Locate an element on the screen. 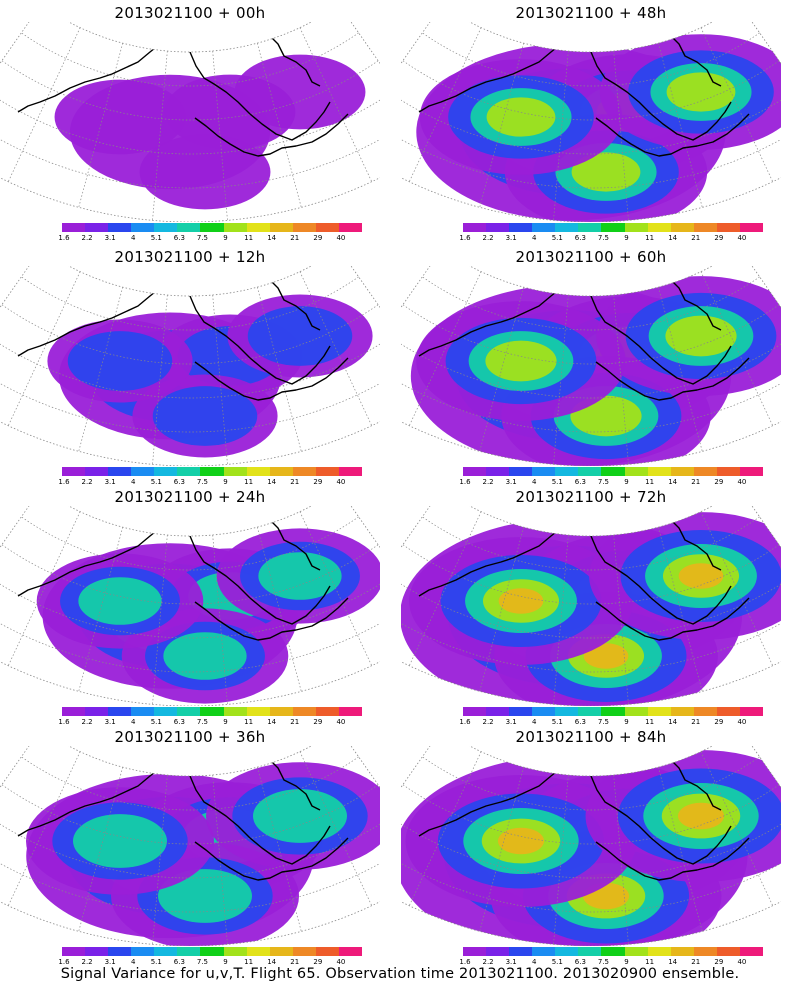 This screenshot has width=800, height=1000. colorbar-label: 2.2 is located at coordinates (488, 722).